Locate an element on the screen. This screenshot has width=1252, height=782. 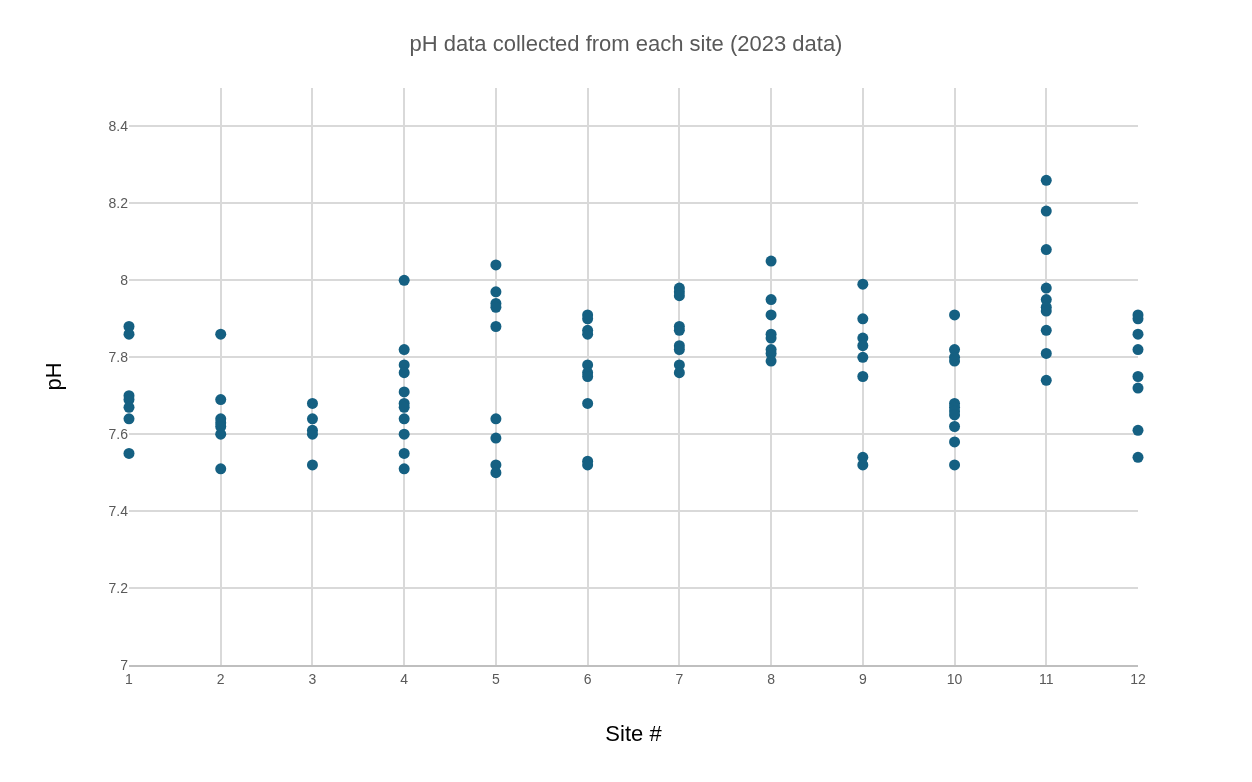
x-tick-label: 5 is located at coordinates (496, 678).